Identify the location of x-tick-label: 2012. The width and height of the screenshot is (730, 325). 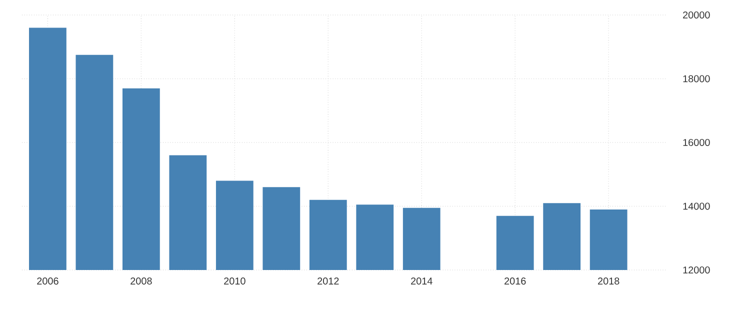
(328, 281).